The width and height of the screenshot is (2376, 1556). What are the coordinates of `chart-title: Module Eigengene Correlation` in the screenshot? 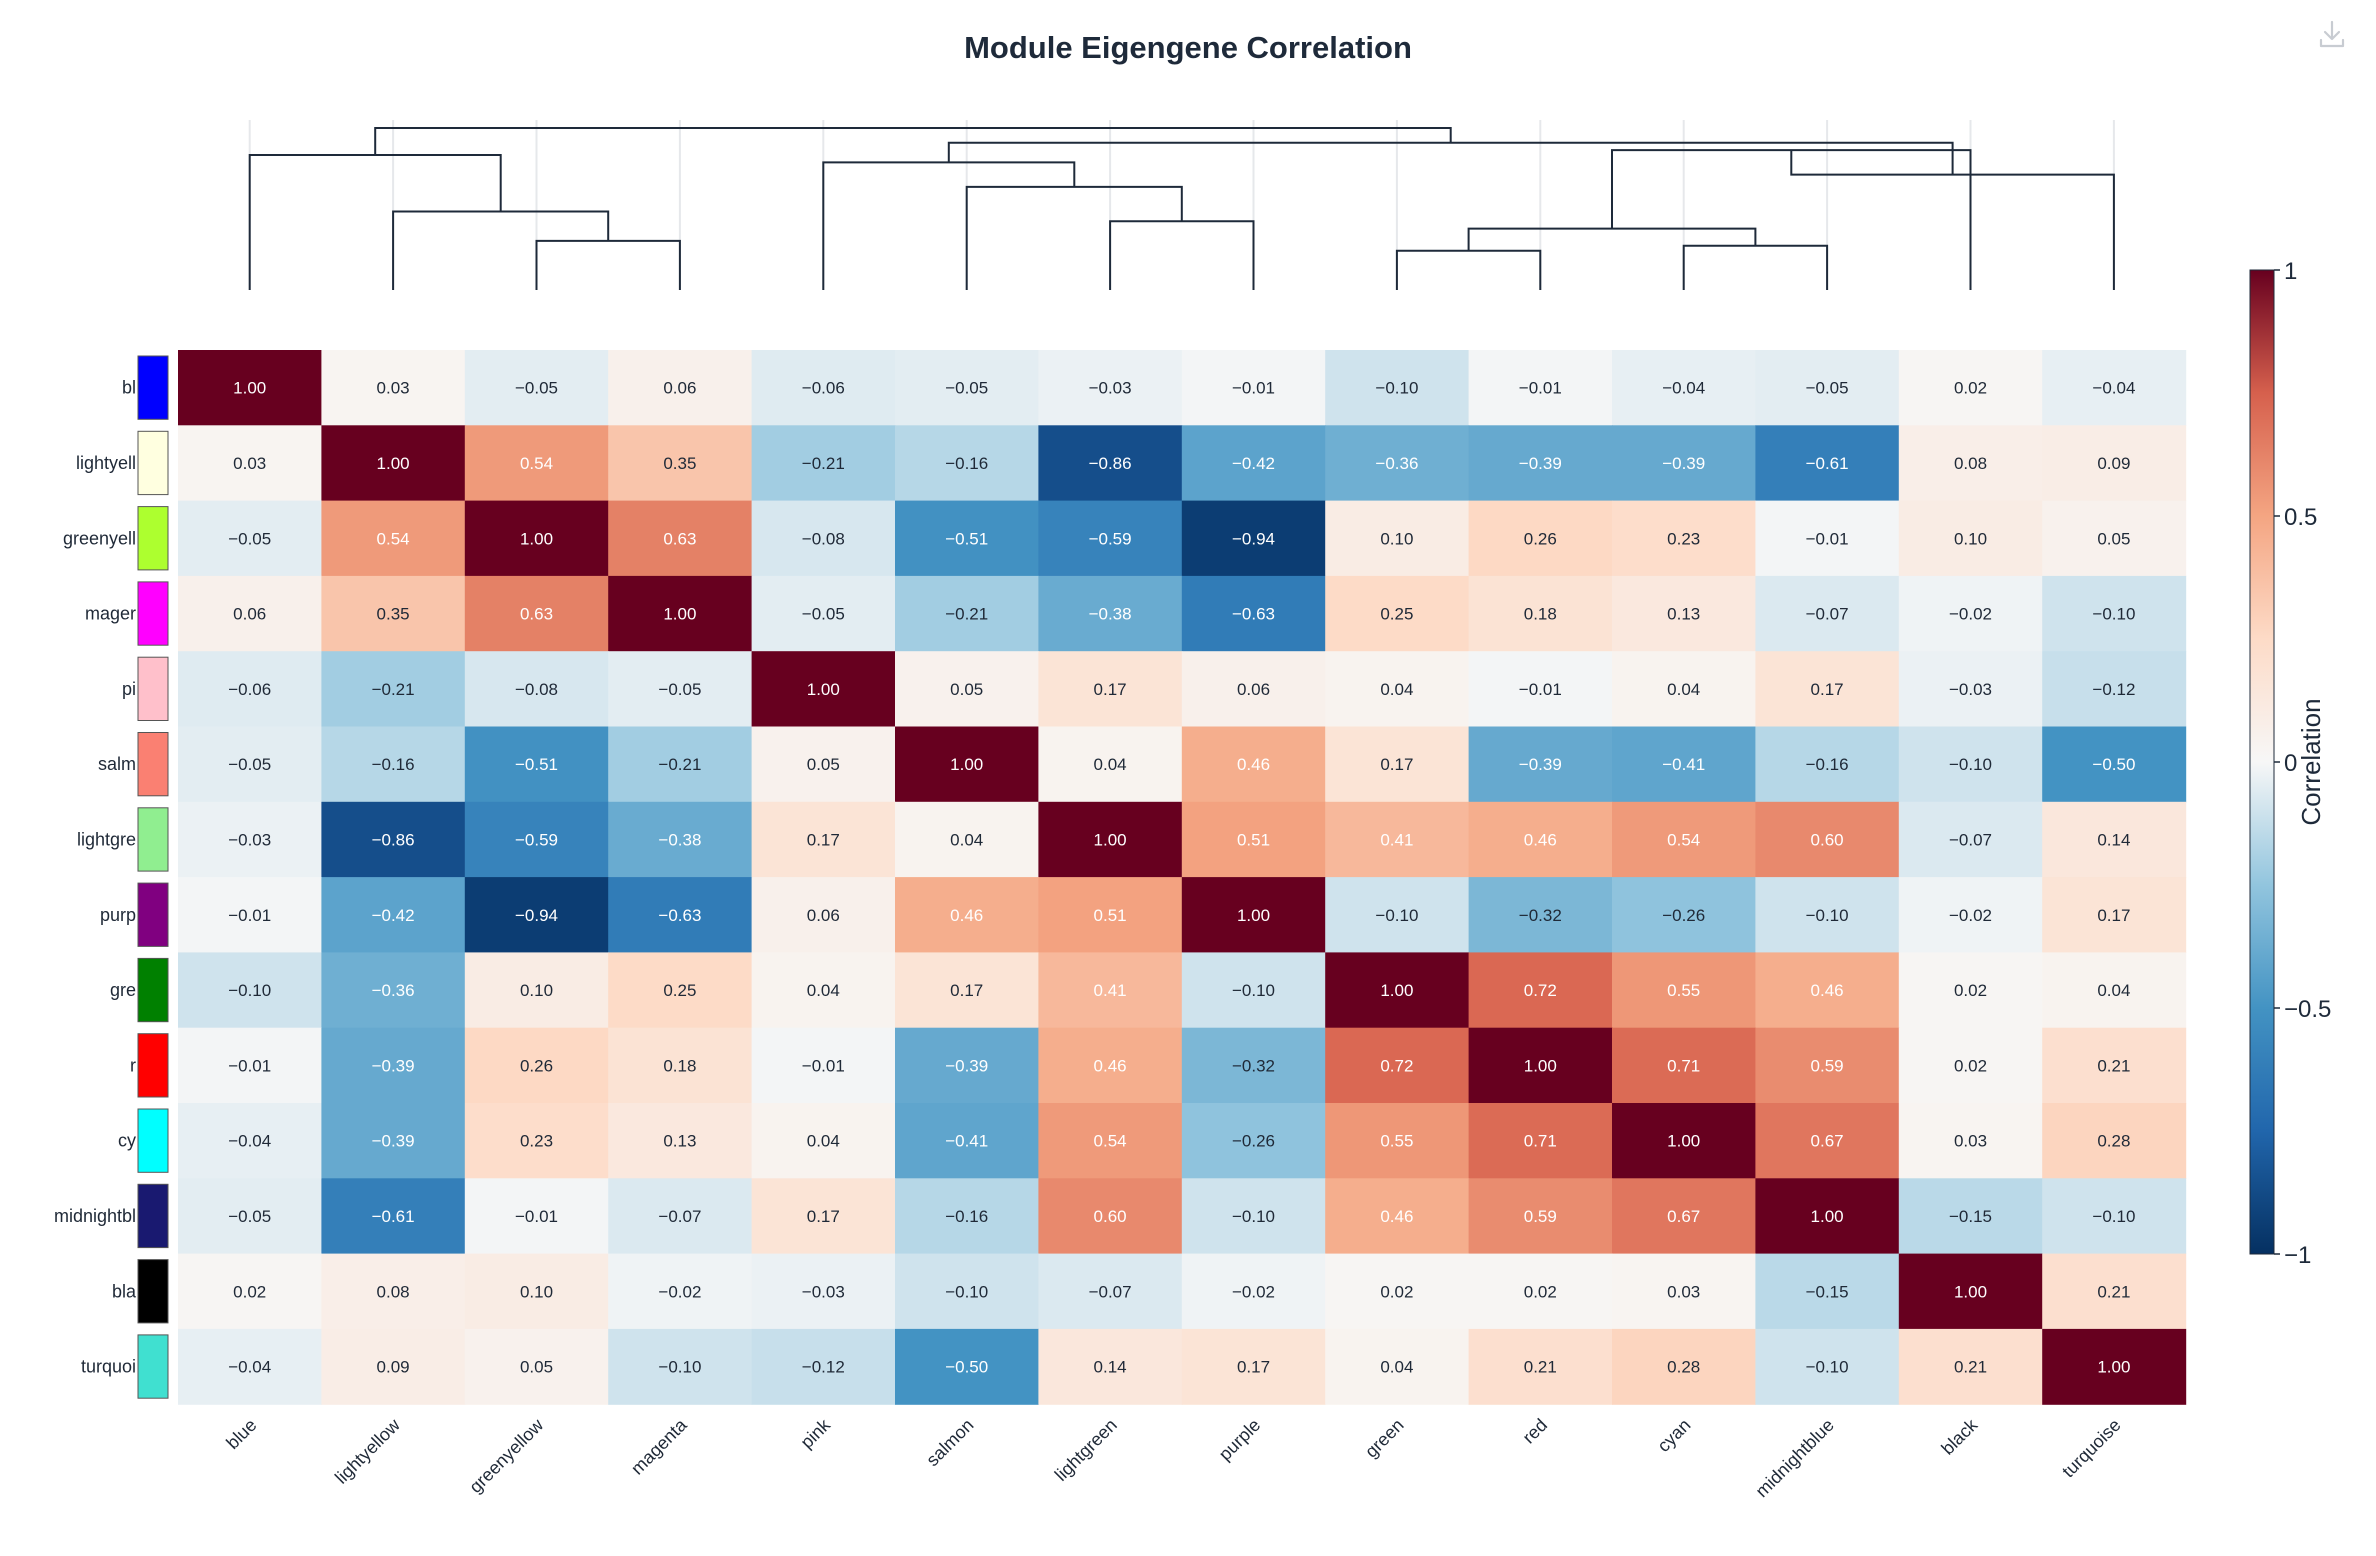 It's located at (1188, 47).